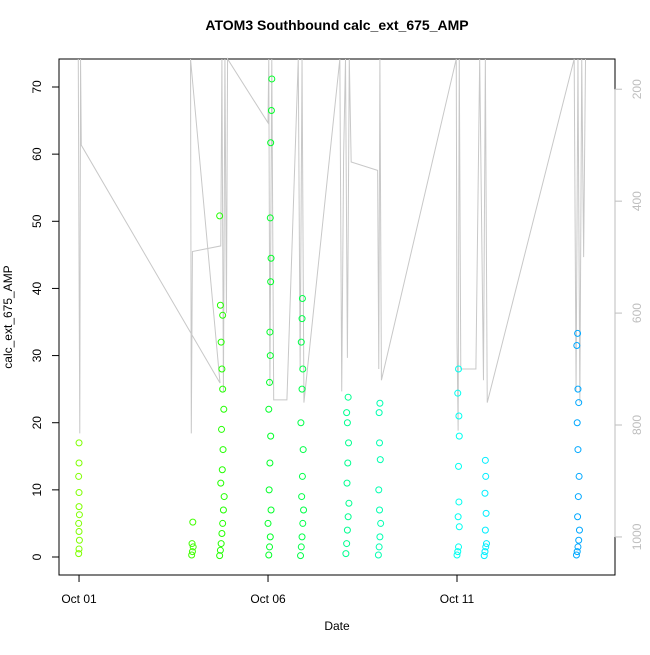 Image resolution: width=650 pixels, height=655 pixels. I want to click on y-tick-label: 10, so click(37, 490).